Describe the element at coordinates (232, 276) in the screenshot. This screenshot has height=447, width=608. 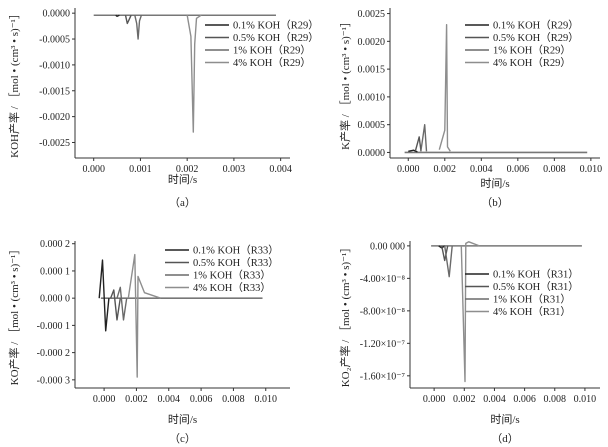
I see `legend-label: 1% KOH（R33）` at that location.